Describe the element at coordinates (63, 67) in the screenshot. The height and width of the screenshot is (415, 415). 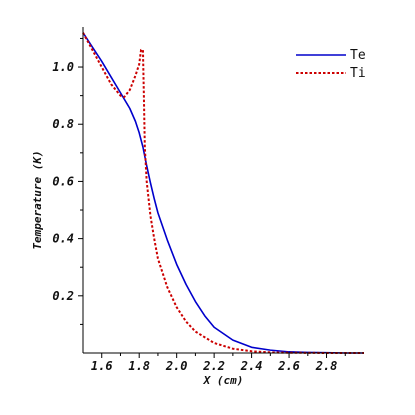
I see `y-tick-label: 1.0` at that location.